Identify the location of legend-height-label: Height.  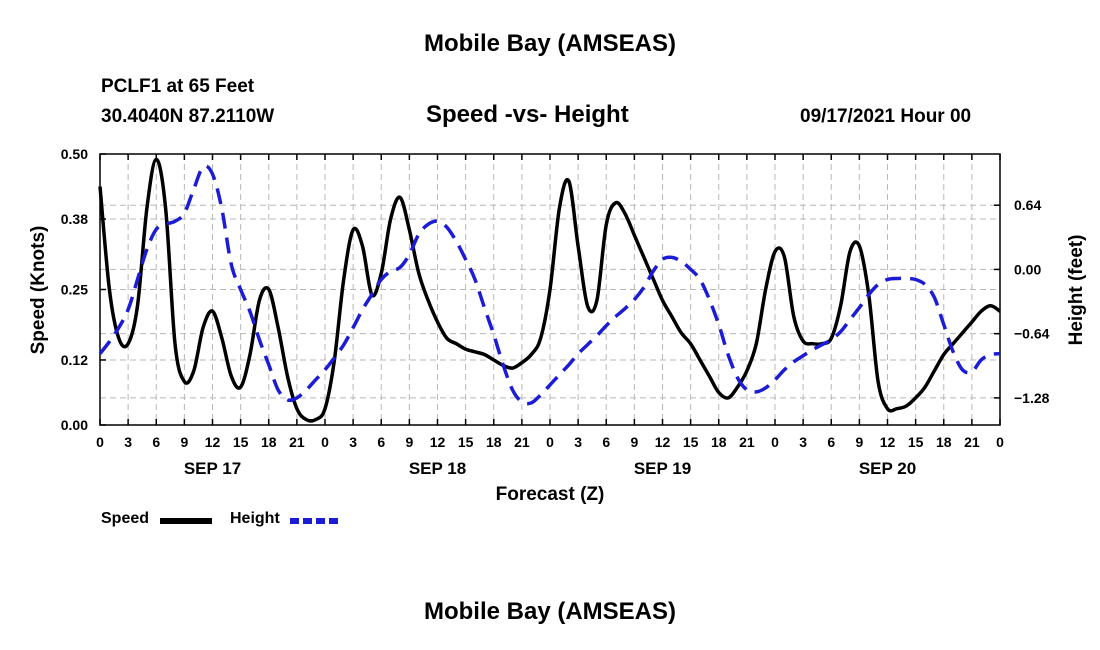
(255, 518).